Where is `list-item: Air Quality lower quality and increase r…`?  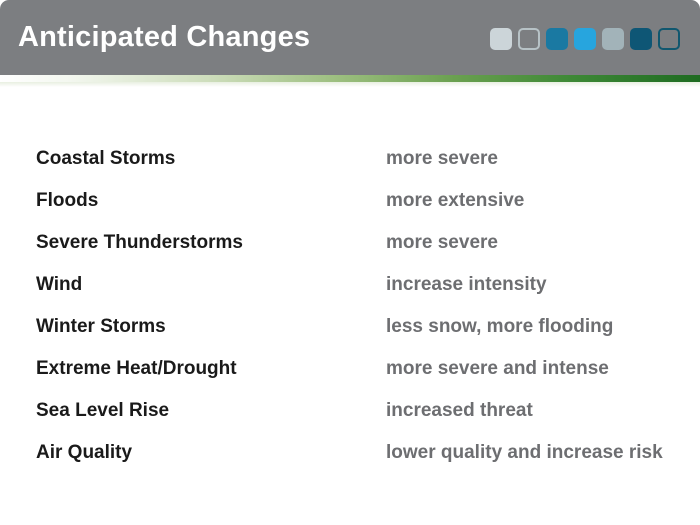
list-item: Air Quality lower quality and increase r… is located at coordinates (358, 453).